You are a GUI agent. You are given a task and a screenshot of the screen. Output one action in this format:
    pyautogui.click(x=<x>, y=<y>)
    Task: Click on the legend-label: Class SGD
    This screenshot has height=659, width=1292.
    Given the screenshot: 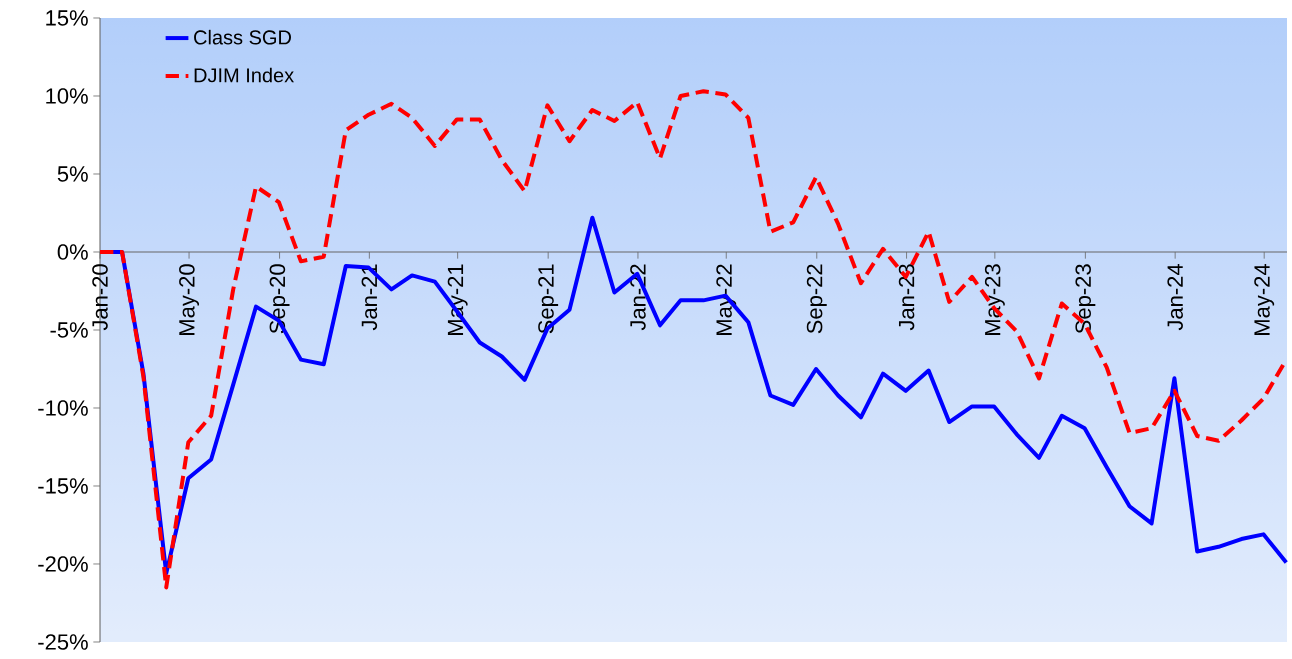 What is the action you would take?
    pyautogui.click(x=242, y=37)
    